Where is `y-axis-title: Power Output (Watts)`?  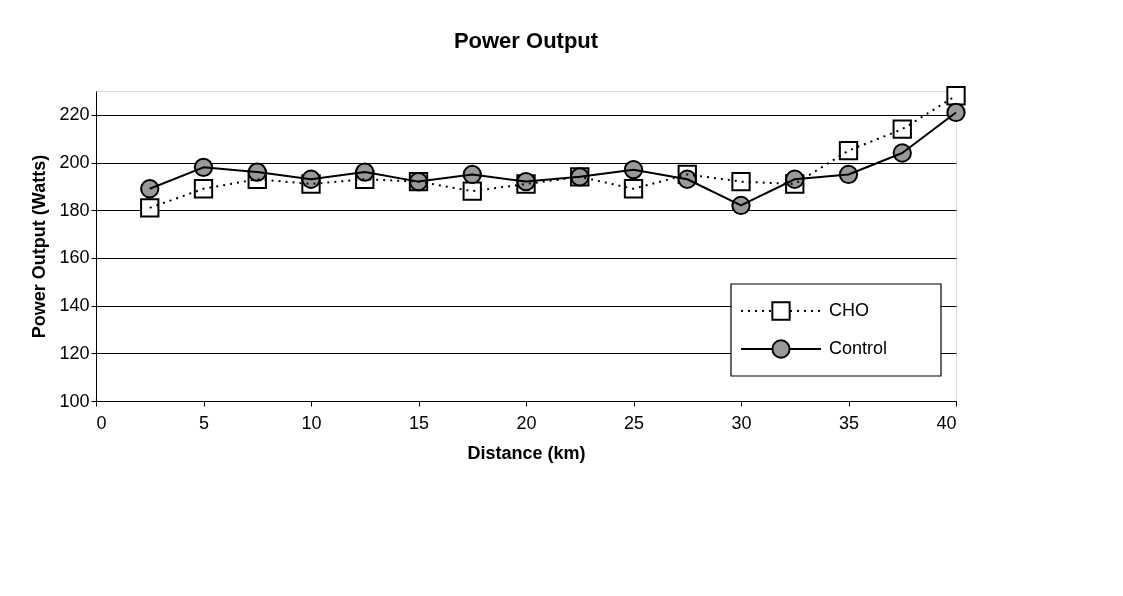
y-axis-title: Power Output (Watts) is located at coordinates (39, 246).